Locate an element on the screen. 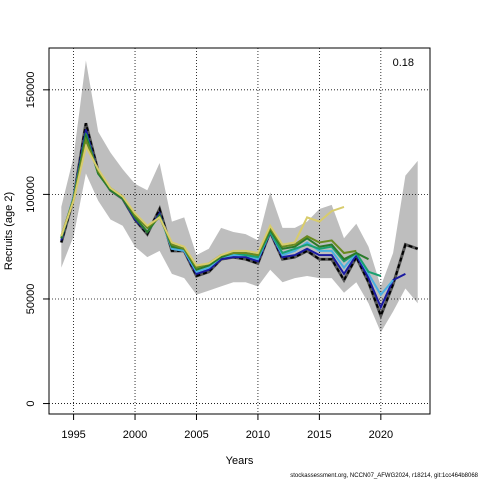 The height and width of the screenshot is (480, 480). y-tick-label: 0 is located at coordinates (31, 403).